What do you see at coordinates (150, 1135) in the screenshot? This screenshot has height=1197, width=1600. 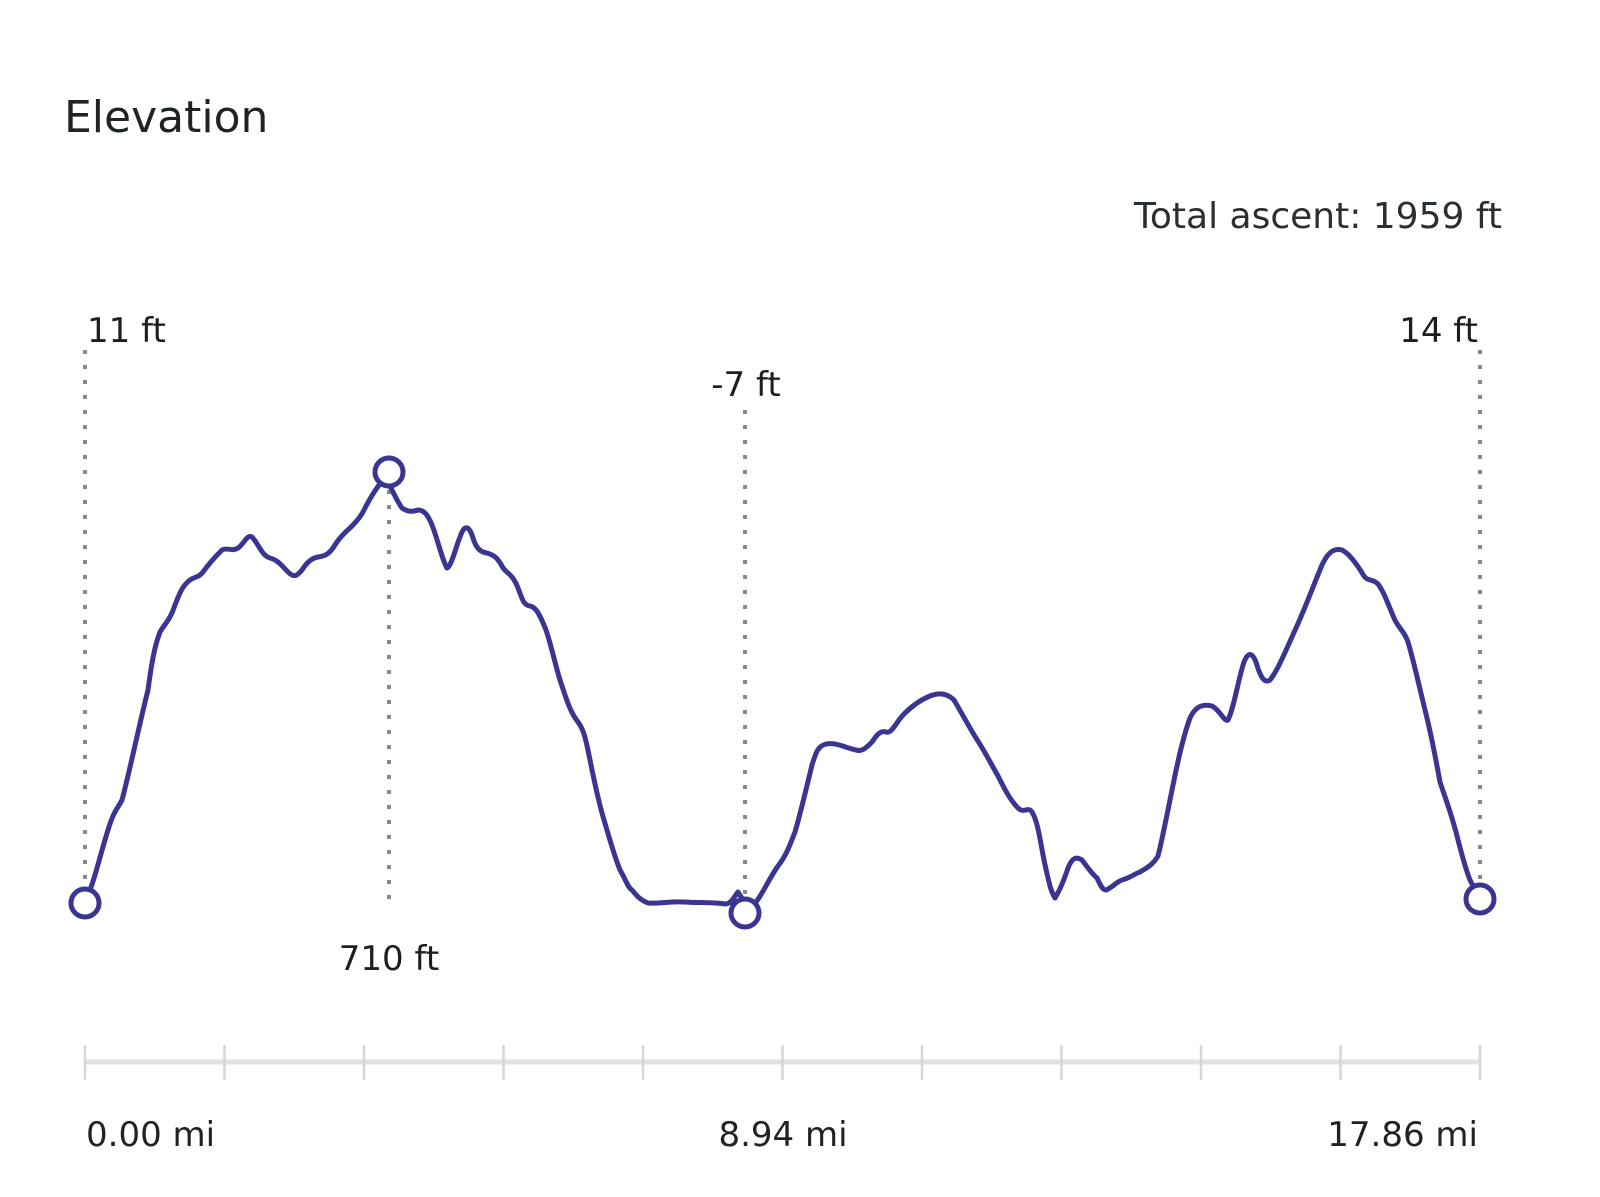 I see `x-axis-start-label: 0.00 mi` at bounding box center [150, 1135].